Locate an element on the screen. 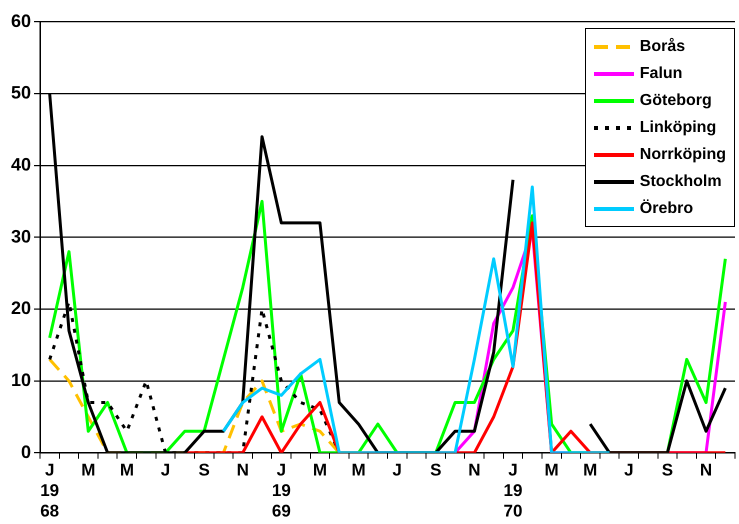 This screenshot has height=524, width=739. x-tick-label: J 19 69 is located at coordinates (281, 490).